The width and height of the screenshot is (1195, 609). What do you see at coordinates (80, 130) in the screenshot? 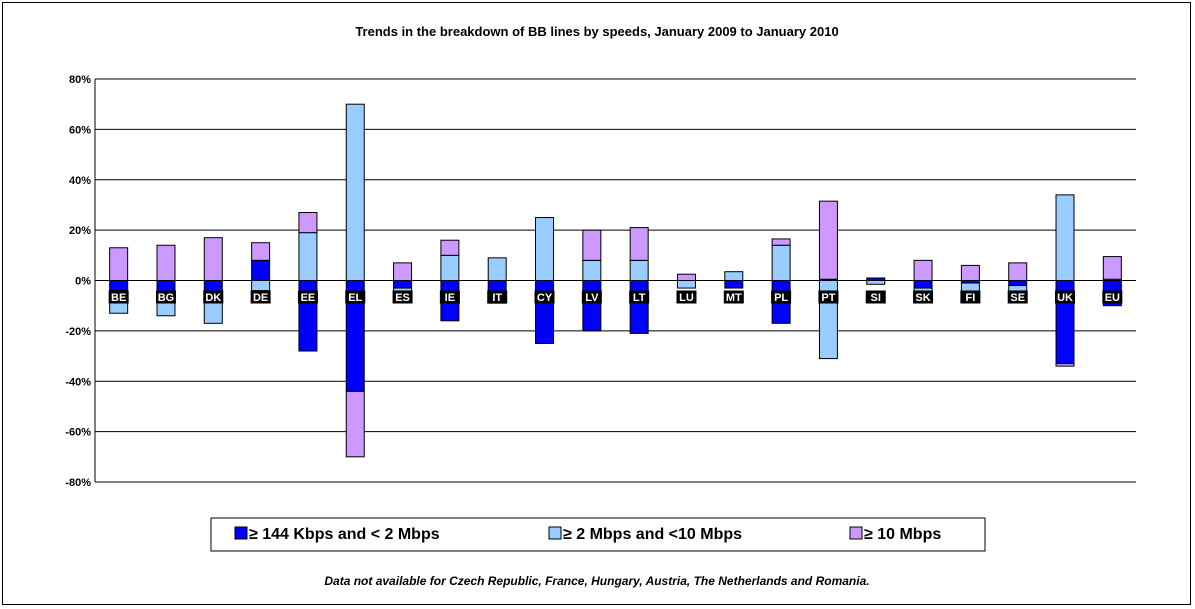
I see `y-tick-label: 60%` at bounding box center [80, 130].